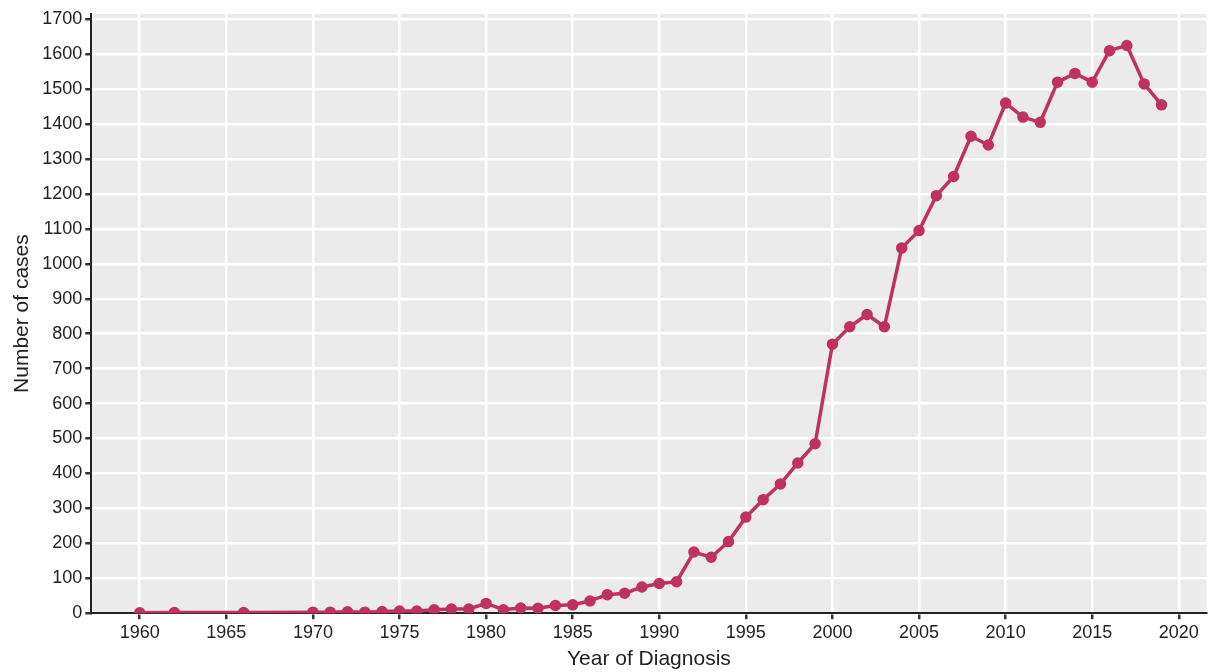  Describe the element at coordinates (62, 192) in the screenshot. I see `y-tick-label: 1200` at that location.